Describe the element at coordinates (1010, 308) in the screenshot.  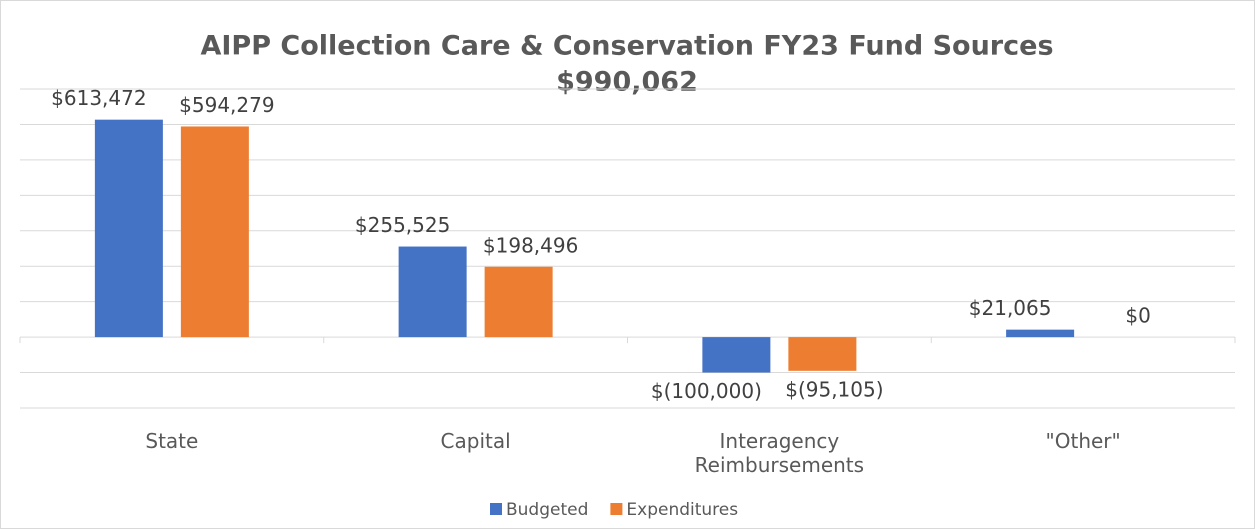
I see `value-label: $21,065` at that location.